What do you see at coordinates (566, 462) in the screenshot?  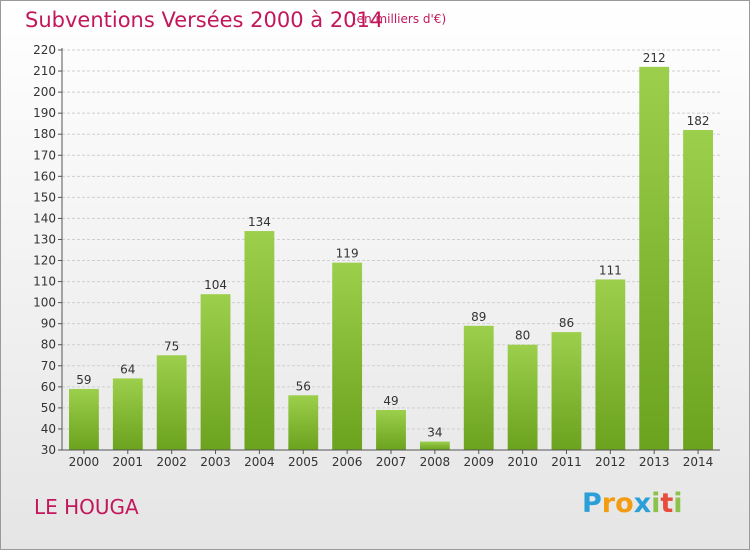 I see `x-tick-label: 2011` at bounding box center [566, 462].